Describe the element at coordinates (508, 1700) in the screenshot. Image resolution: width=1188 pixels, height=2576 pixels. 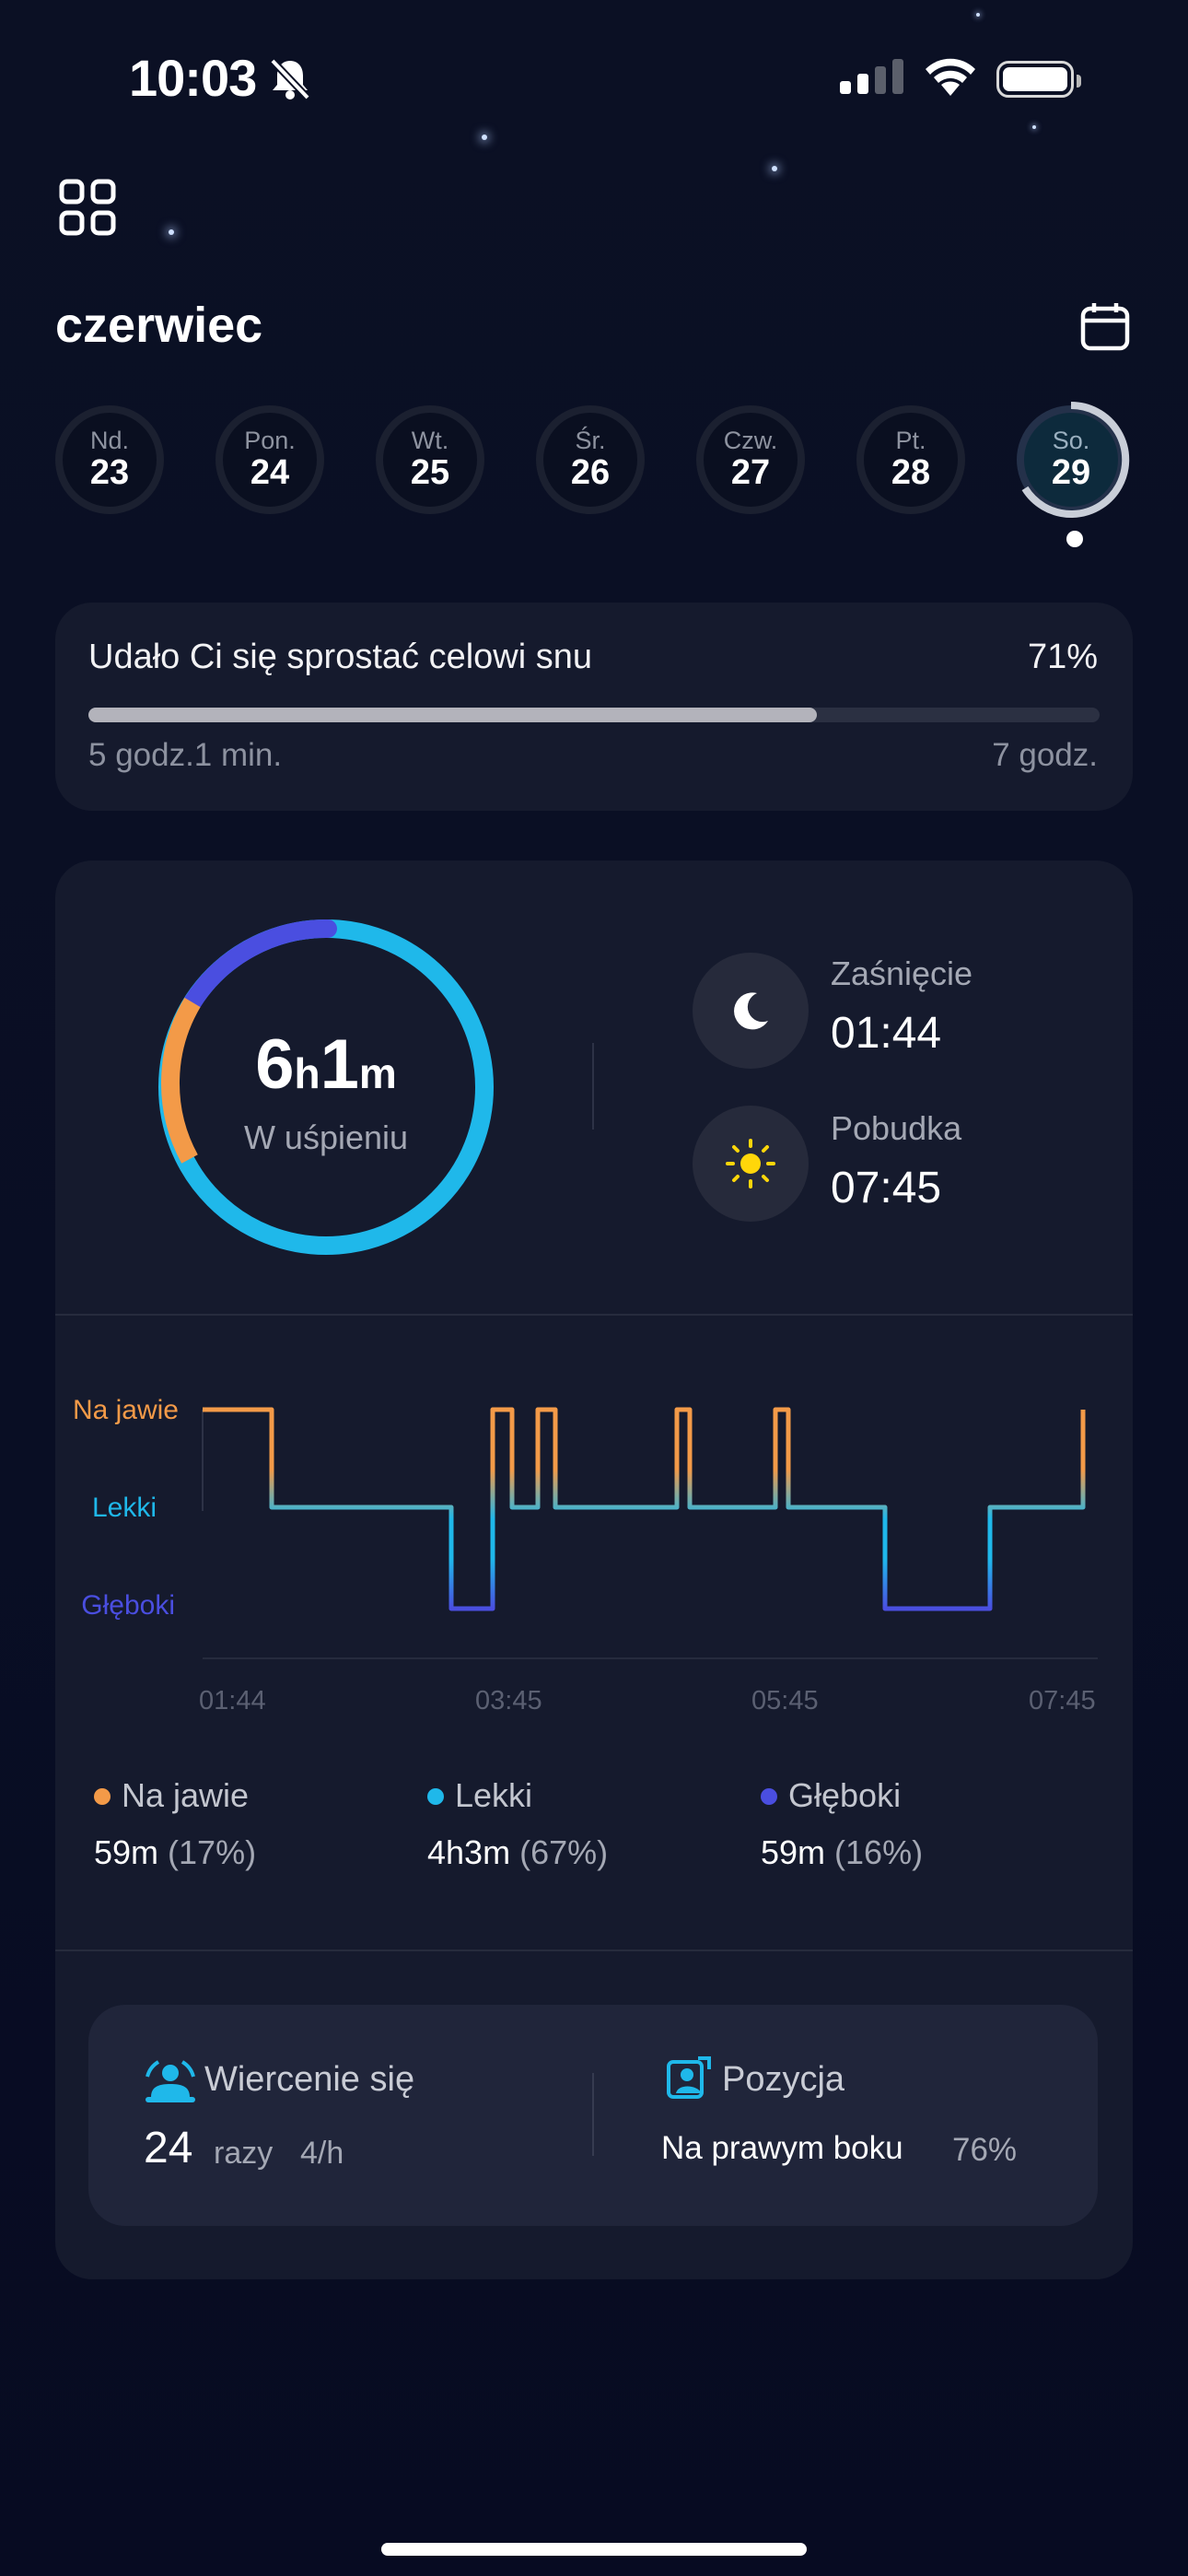
I see `time-tick: 03:45` at that location.